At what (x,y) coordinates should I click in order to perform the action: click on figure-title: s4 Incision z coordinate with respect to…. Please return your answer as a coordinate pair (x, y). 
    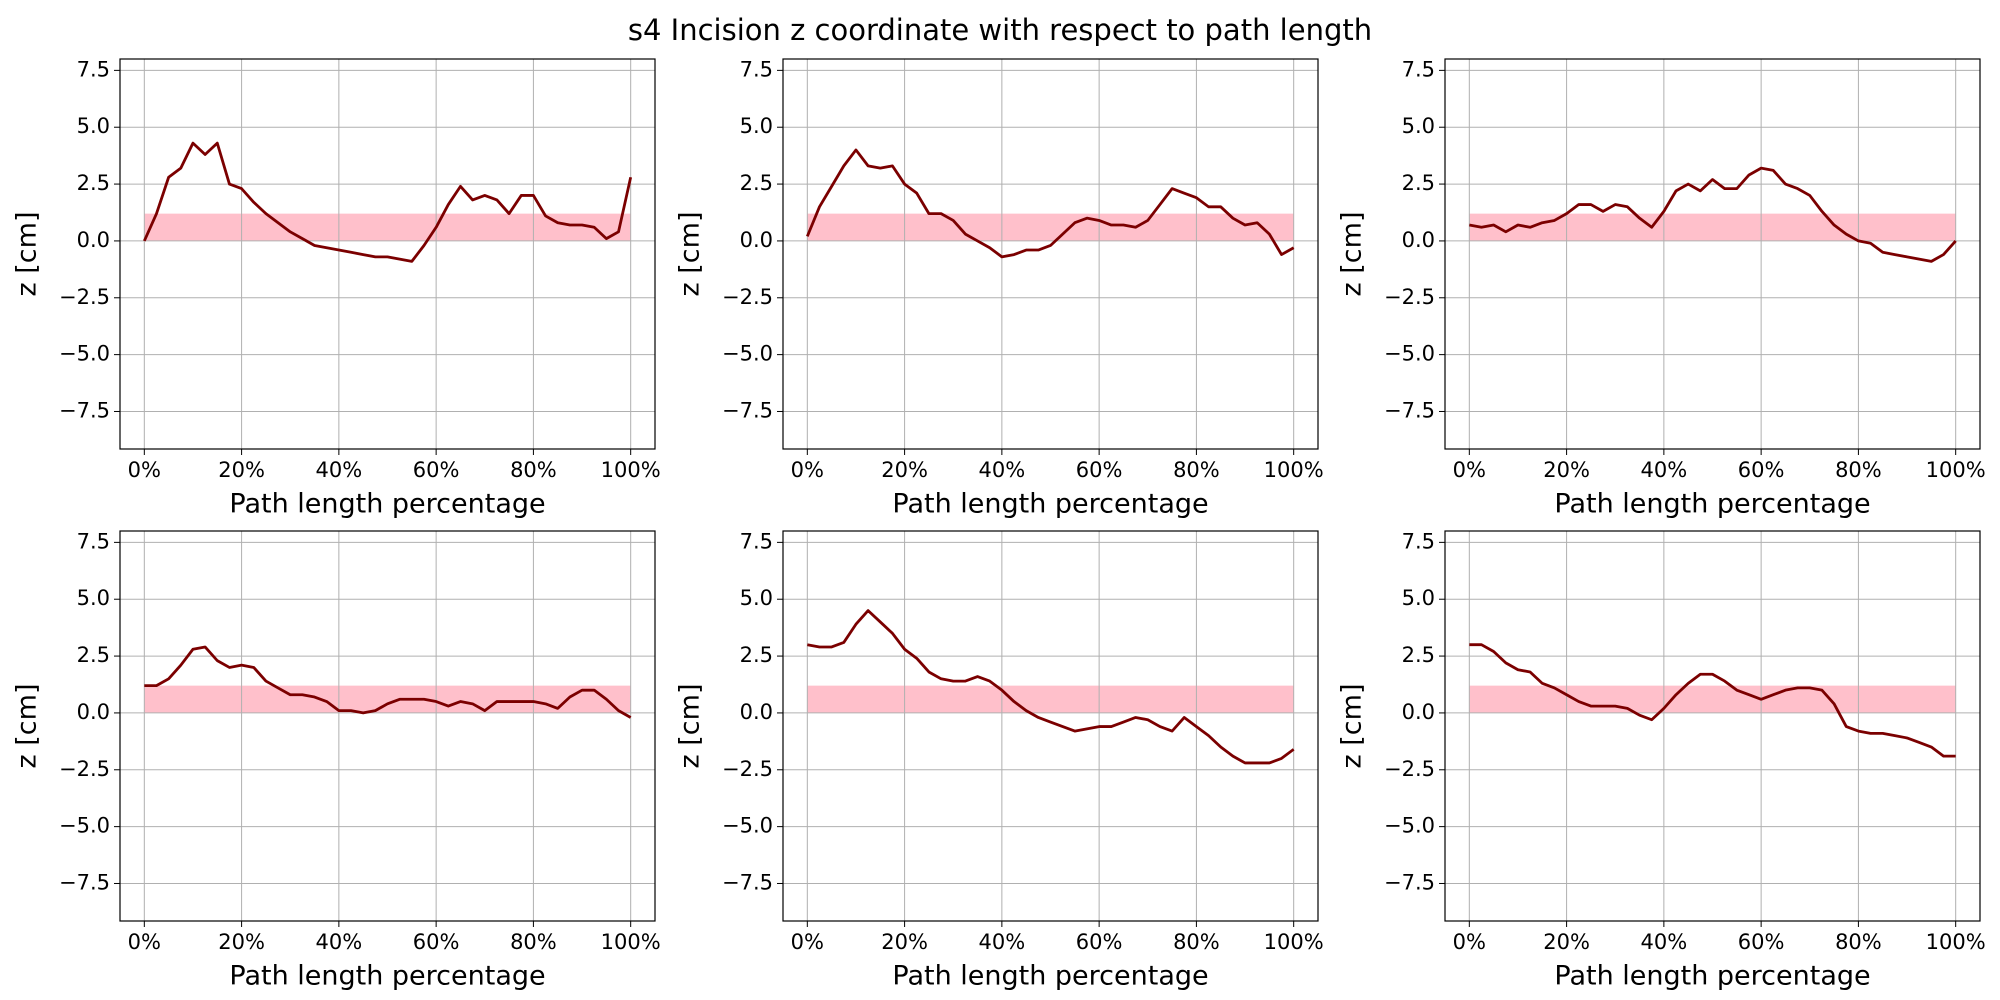
    Looking at the image, I should click on (1000, 30).